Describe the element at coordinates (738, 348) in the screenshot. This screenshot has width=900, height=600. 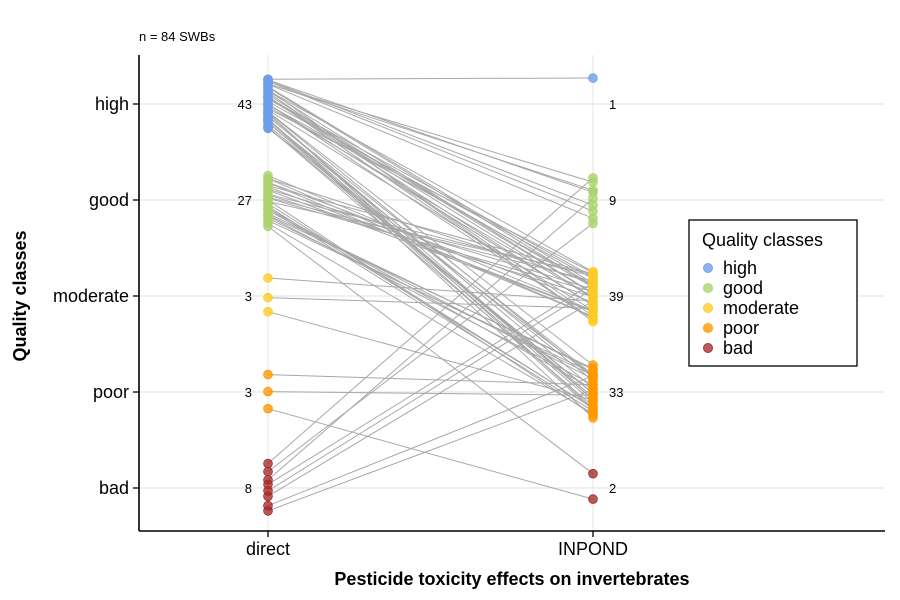
I see `legend-label-bad: bad` at that location.